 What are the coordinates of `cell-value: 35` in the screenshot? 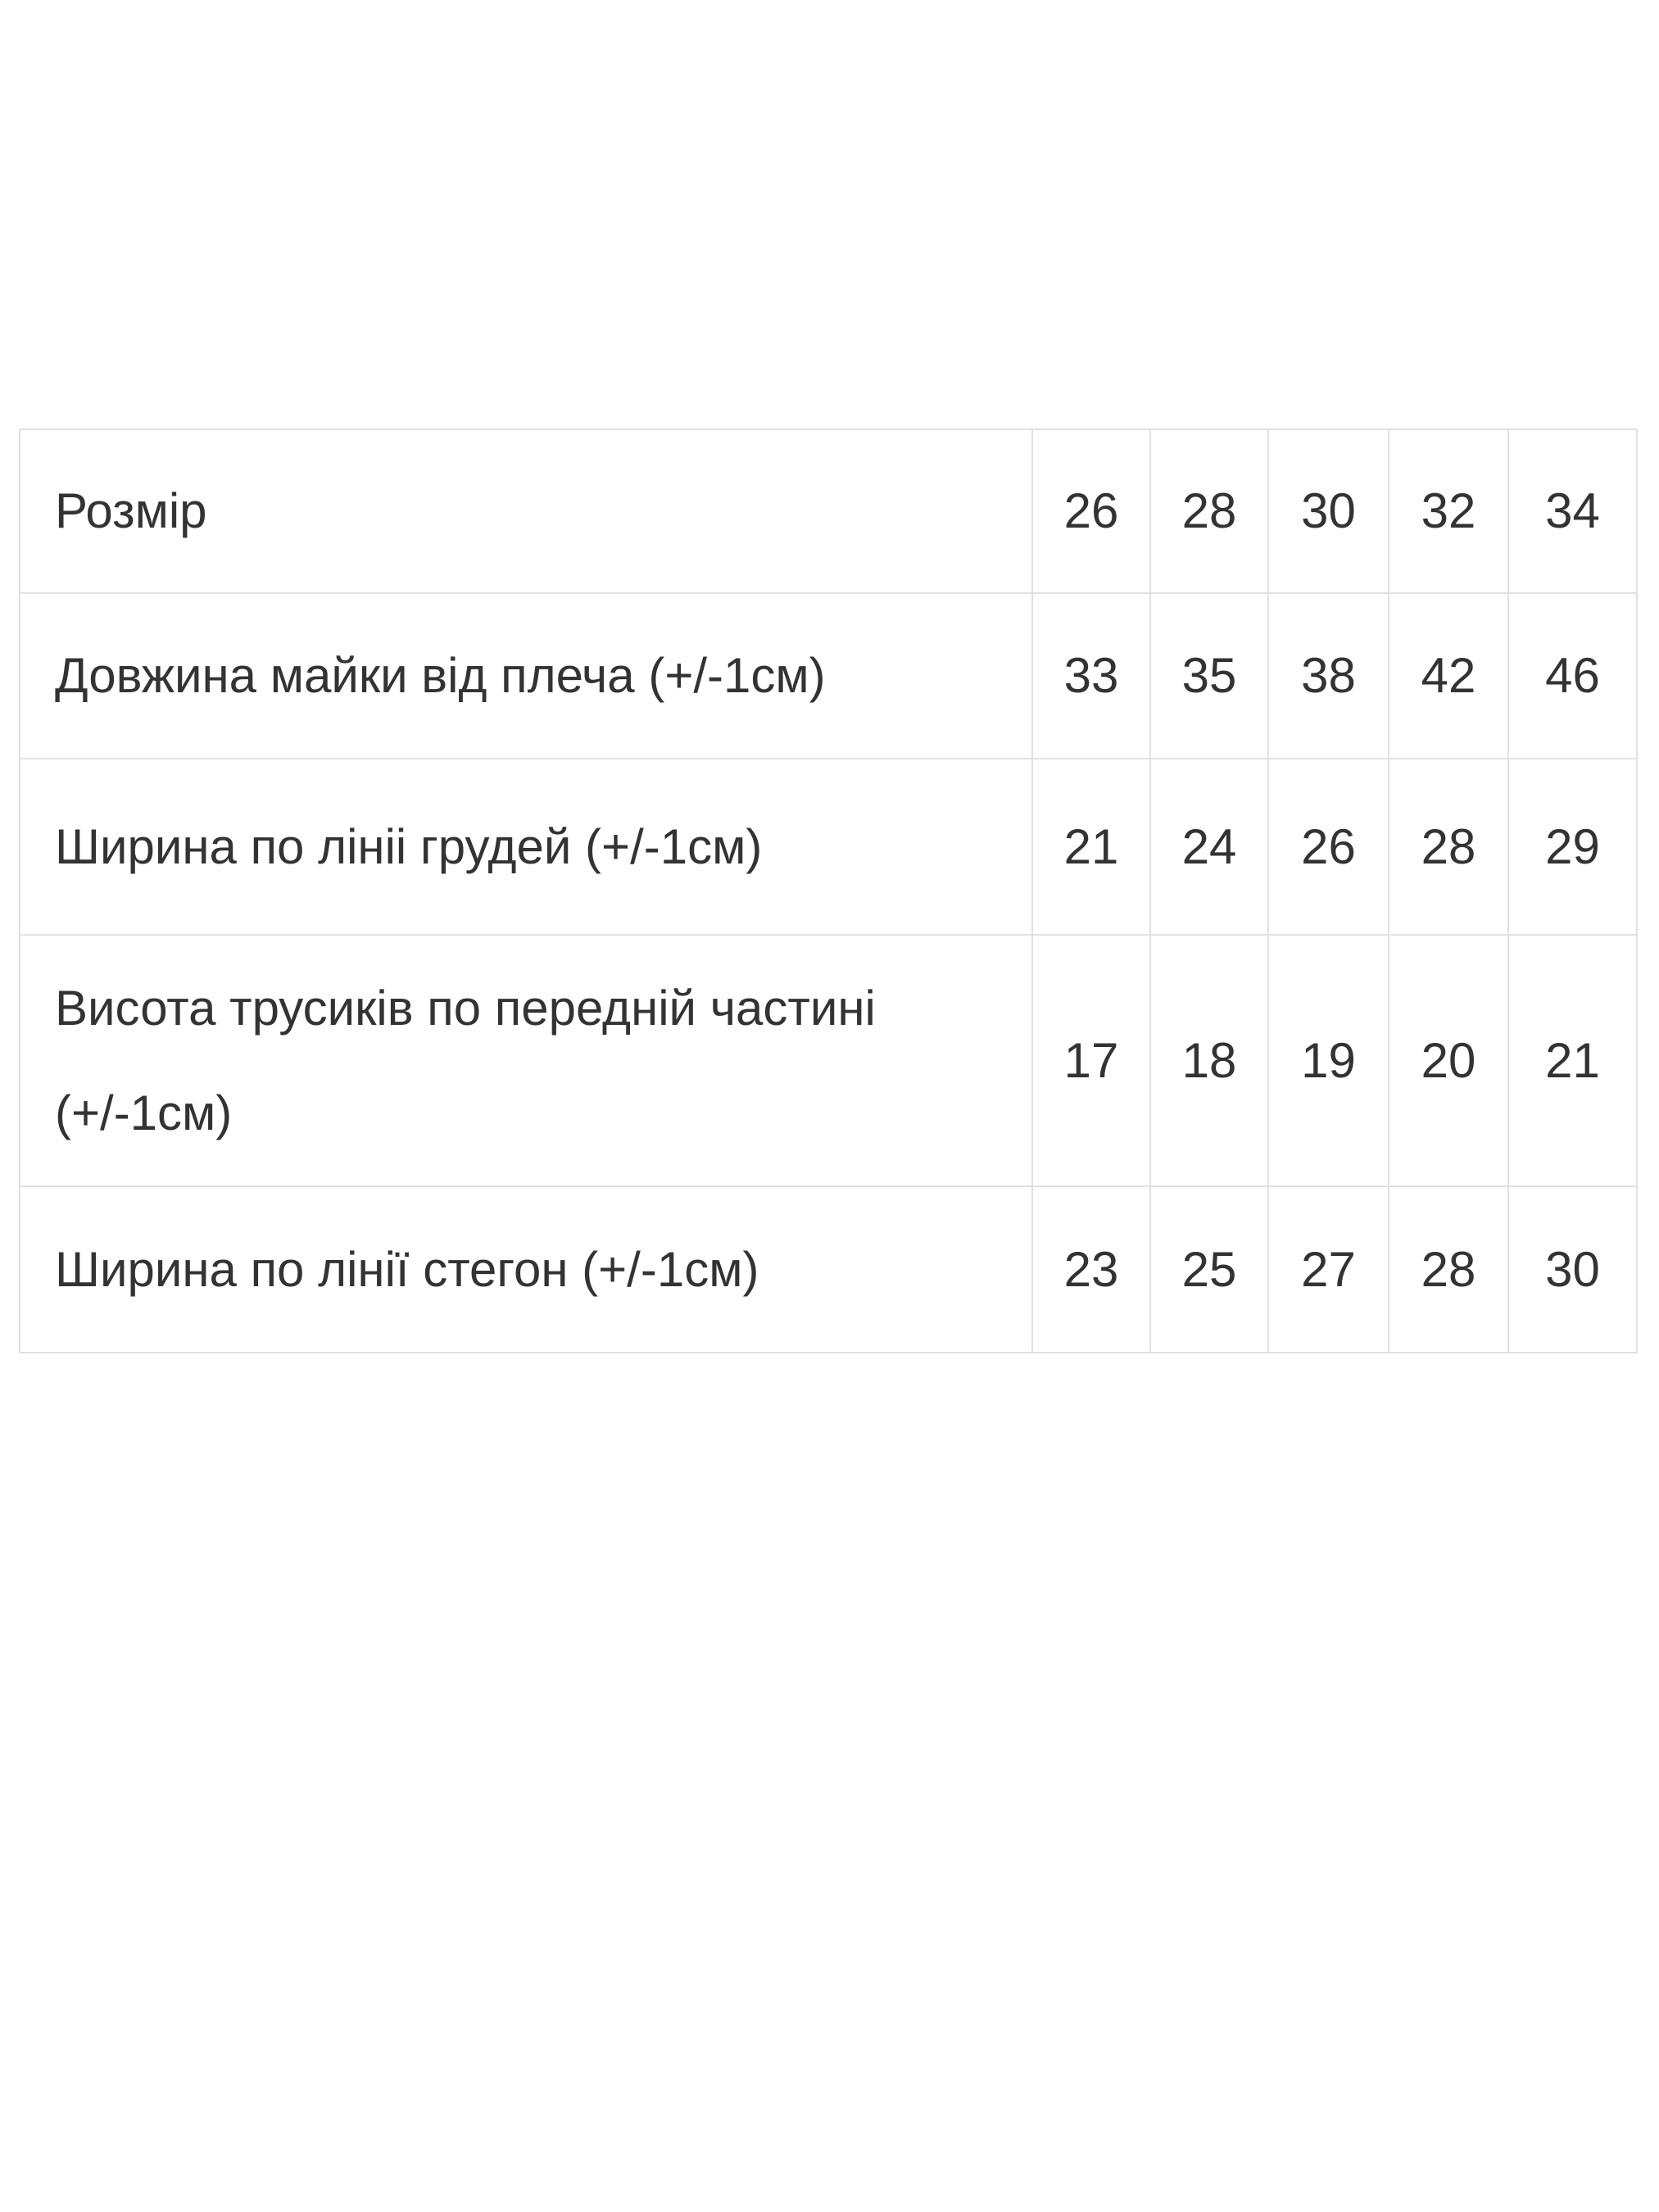 It's located at (1209, 675).